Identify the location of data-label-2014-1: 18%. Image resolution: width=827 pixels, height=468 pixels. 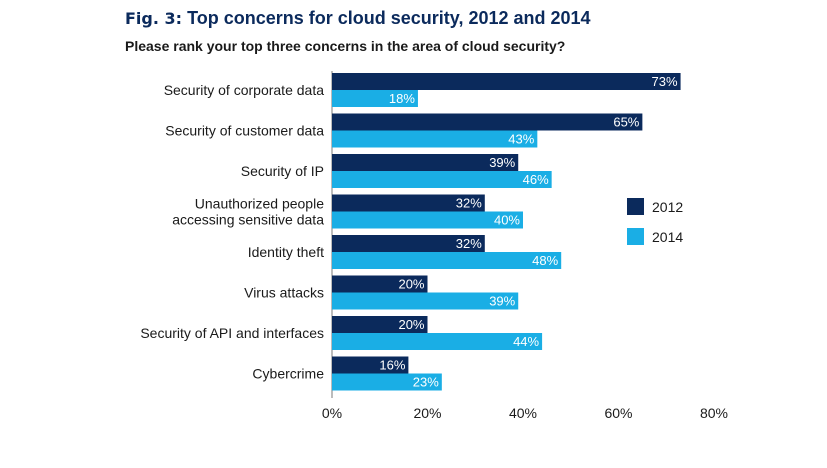
(402, 98).